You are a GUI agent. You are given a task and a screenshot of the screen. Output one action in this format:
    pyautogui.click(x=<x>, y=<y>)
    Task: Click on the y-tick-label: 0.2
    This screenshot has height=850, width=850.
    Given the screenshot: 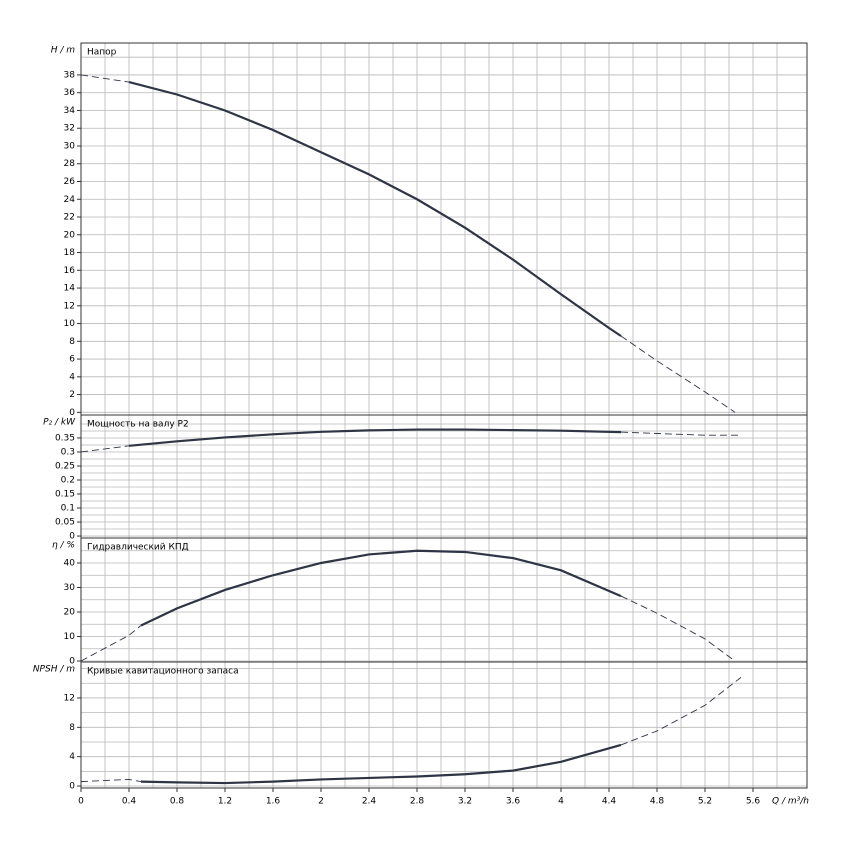 What is the action you would take?
    pyautogui.click(x=68, y=481)
    